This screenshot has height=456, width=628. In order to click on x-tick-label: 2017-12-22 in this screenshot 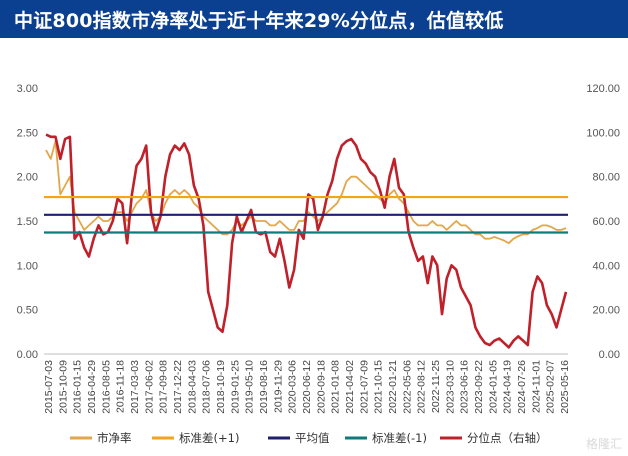, I will do `click(178, 387)`.